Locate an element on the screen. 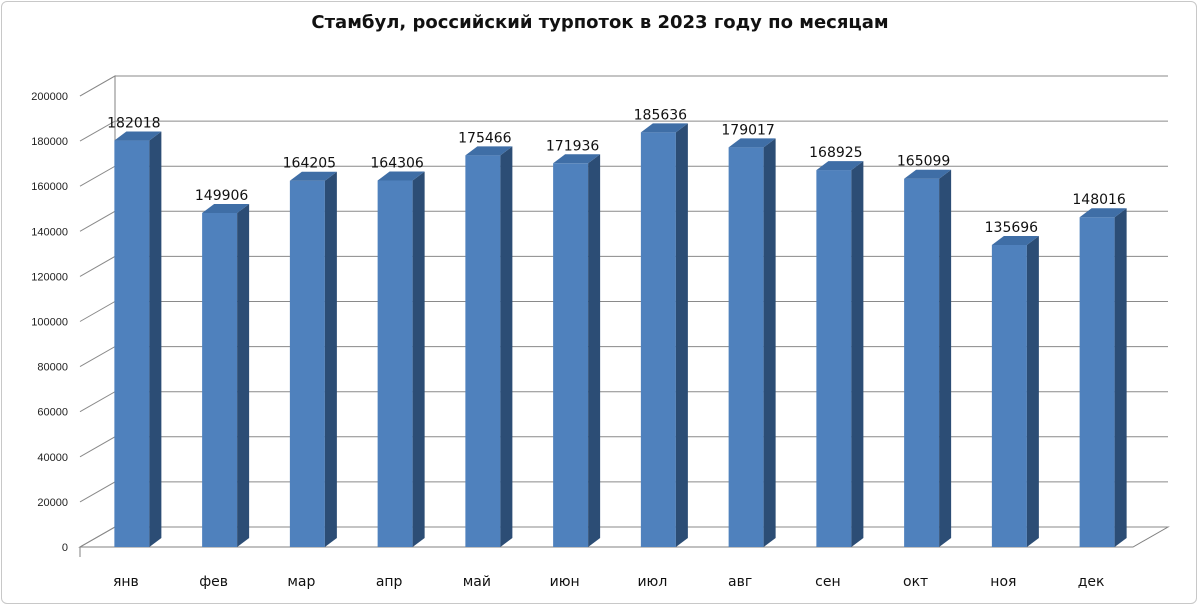 The height and width of the screenshot is (607, 1200). x-category-label: апр is located at coordinates (389, 582).